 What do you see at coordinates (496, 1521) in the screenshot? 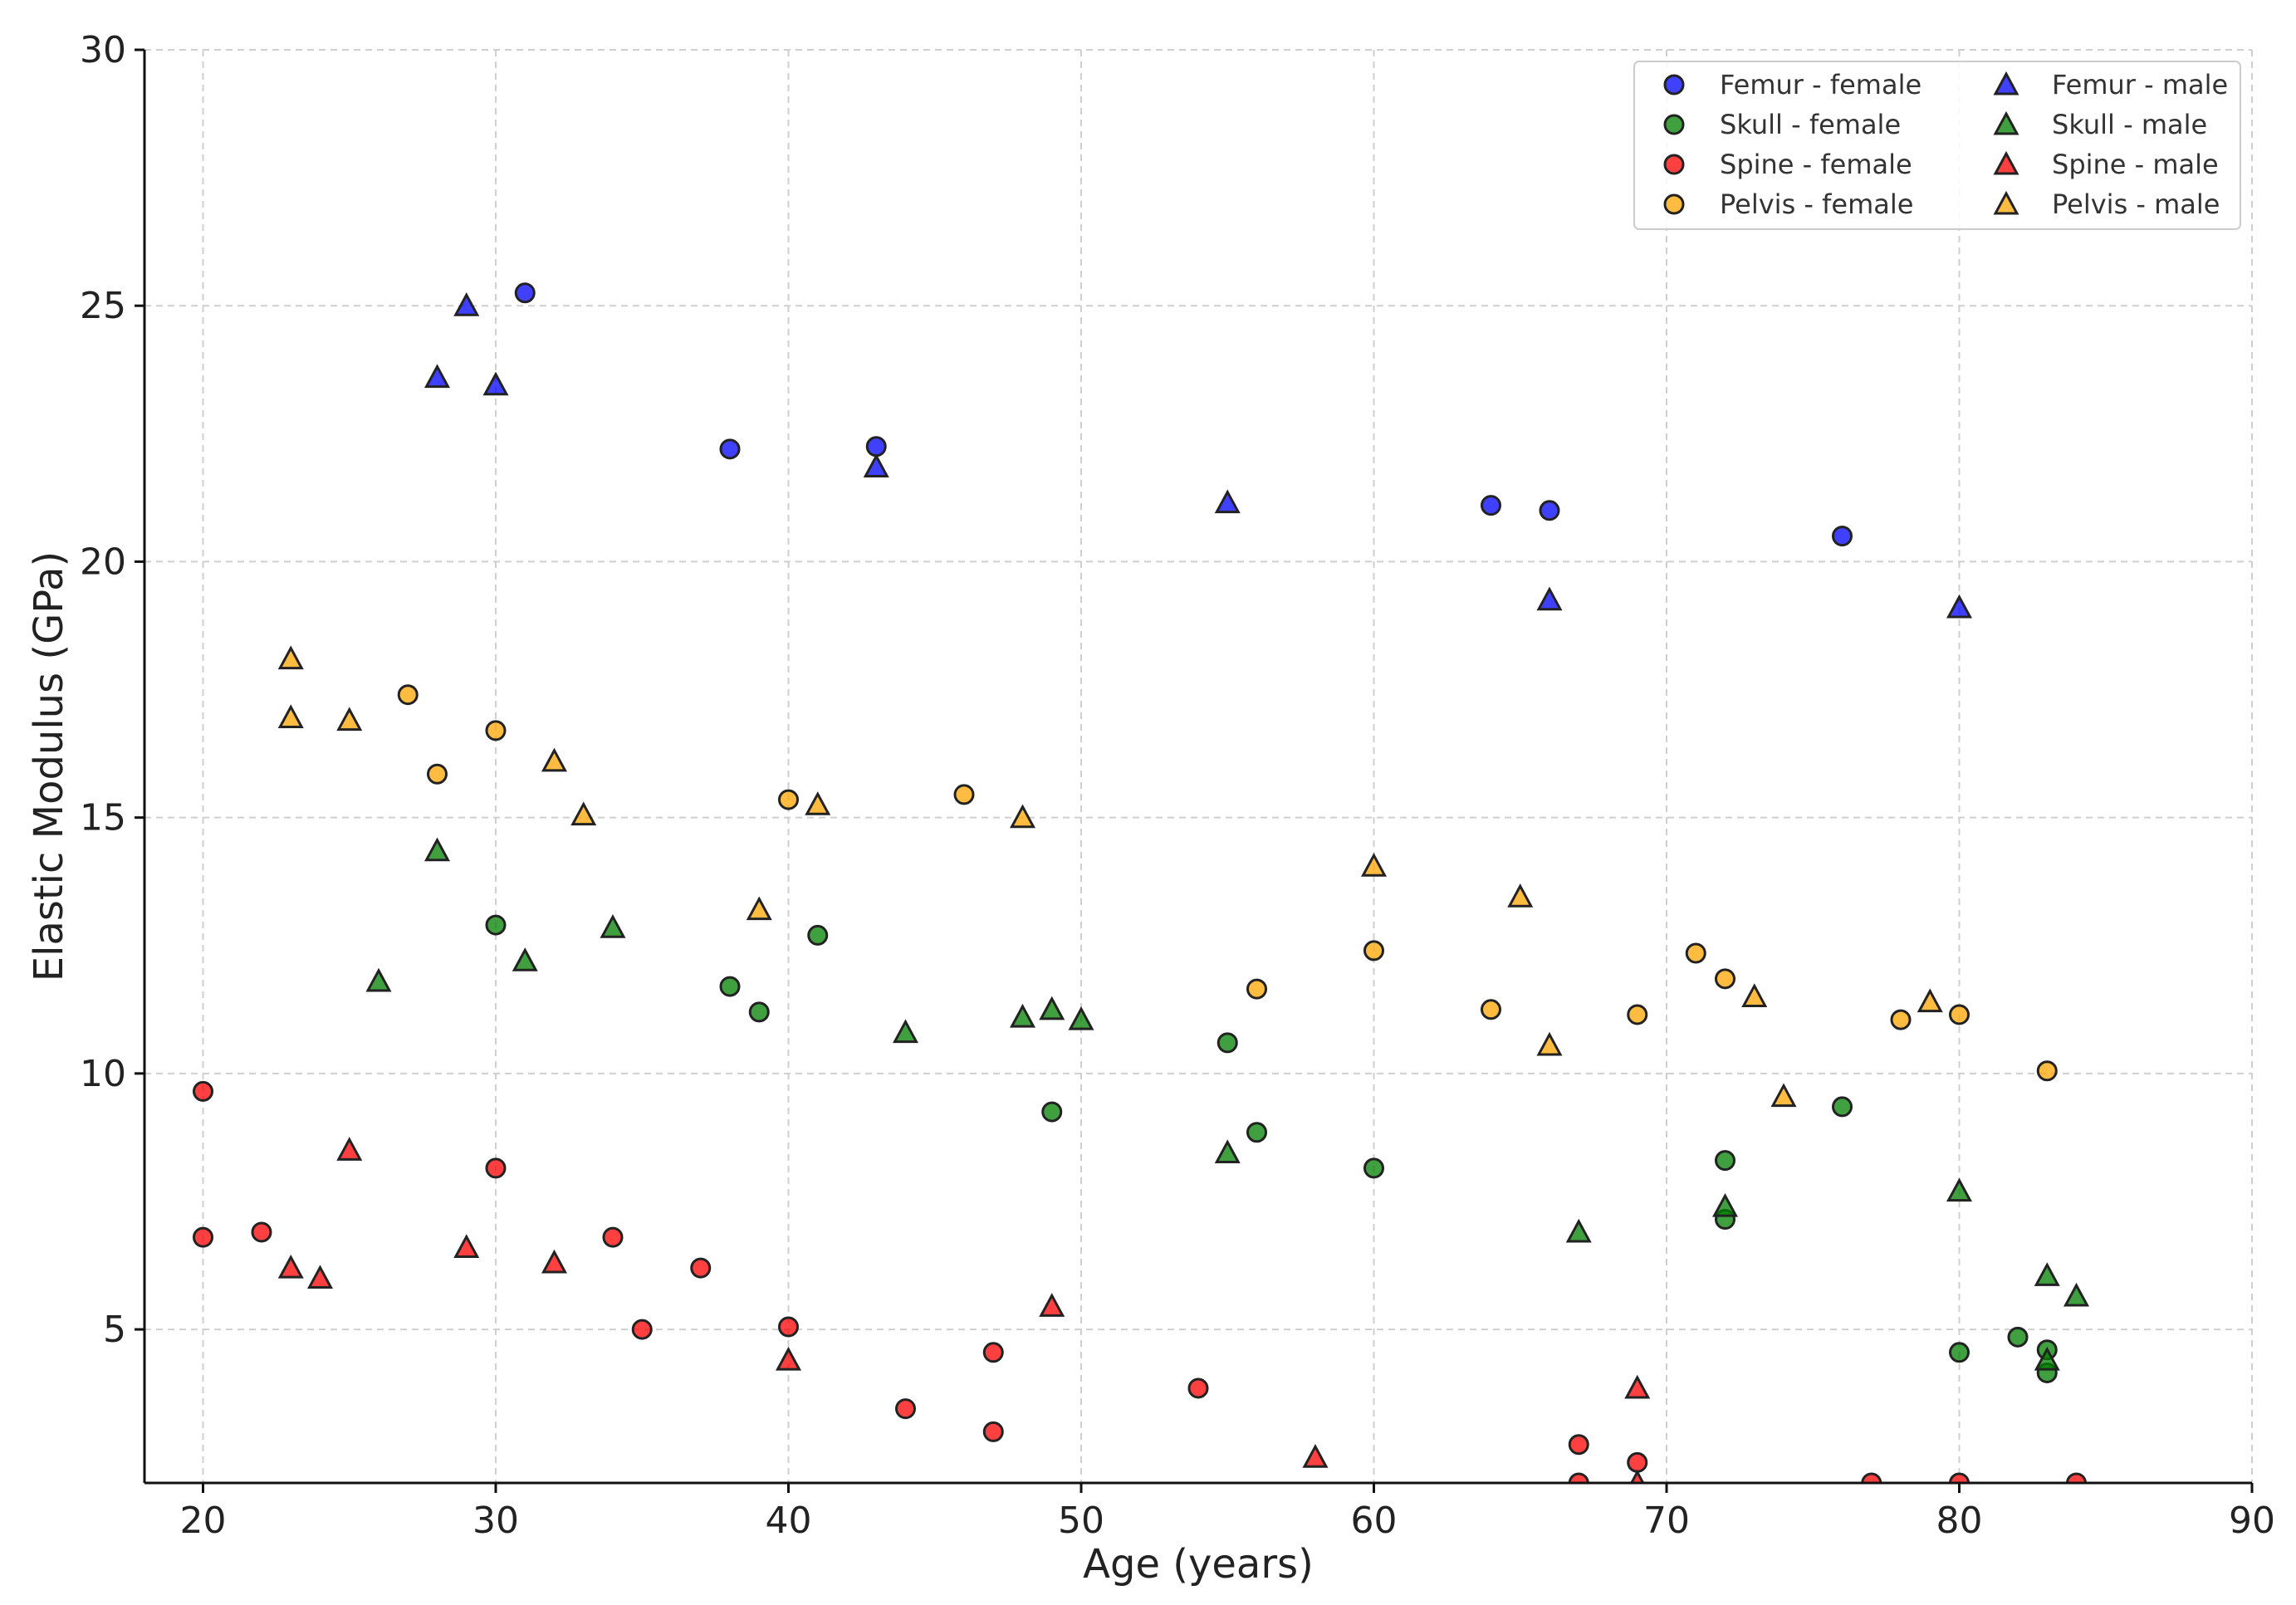
I see `x-tick-label: 30` at bounding box center [496, 1521].